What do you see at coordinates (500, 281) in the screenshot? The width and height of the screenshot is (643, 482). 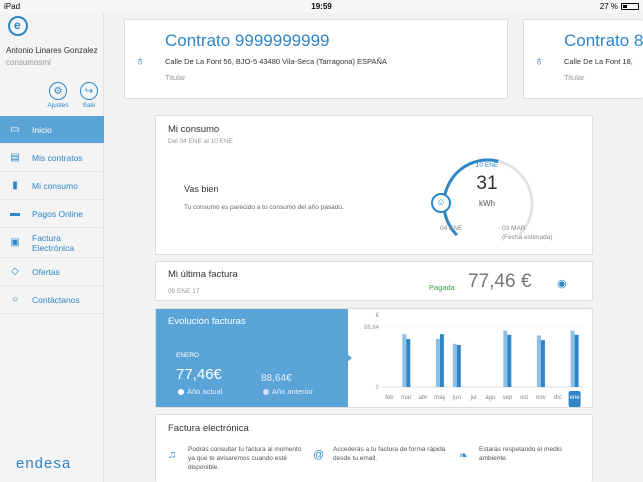 I see `invoice-amount: 77,46 €` at bounding box center [500, 281].